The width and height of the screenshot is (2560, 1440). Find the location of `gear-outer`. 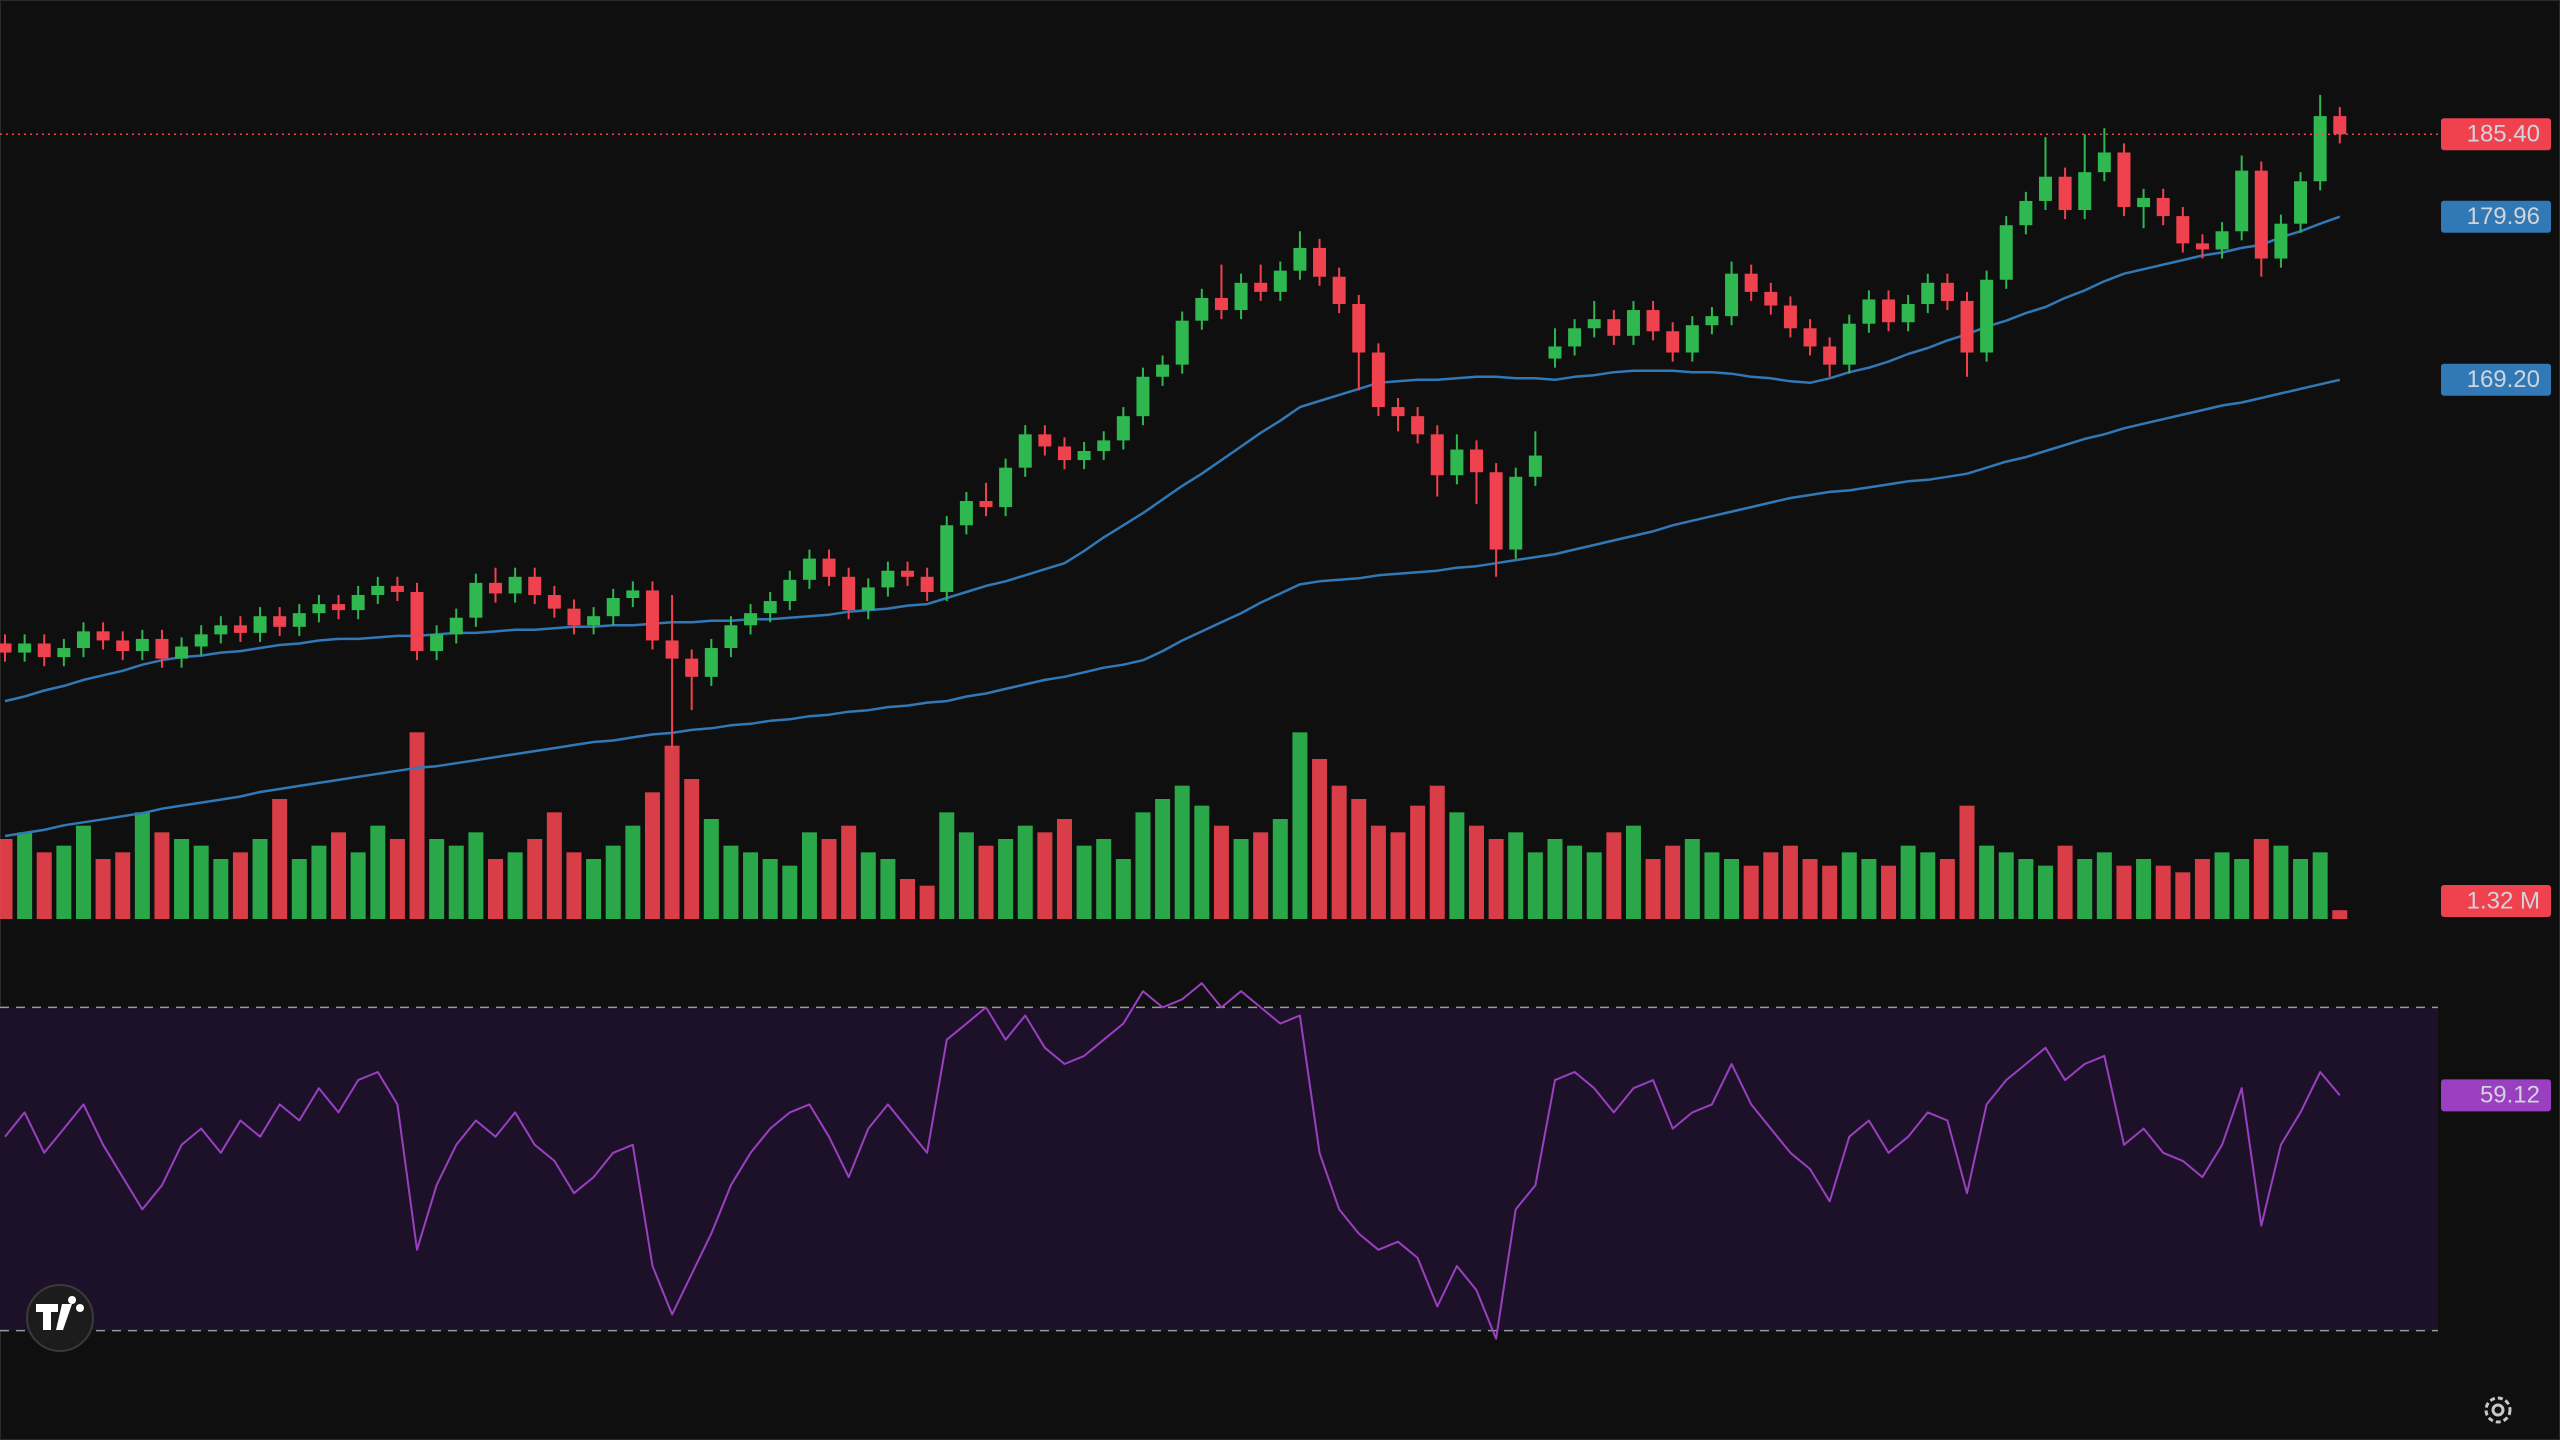

gear-outer is located at coordinates (2498, 1410).